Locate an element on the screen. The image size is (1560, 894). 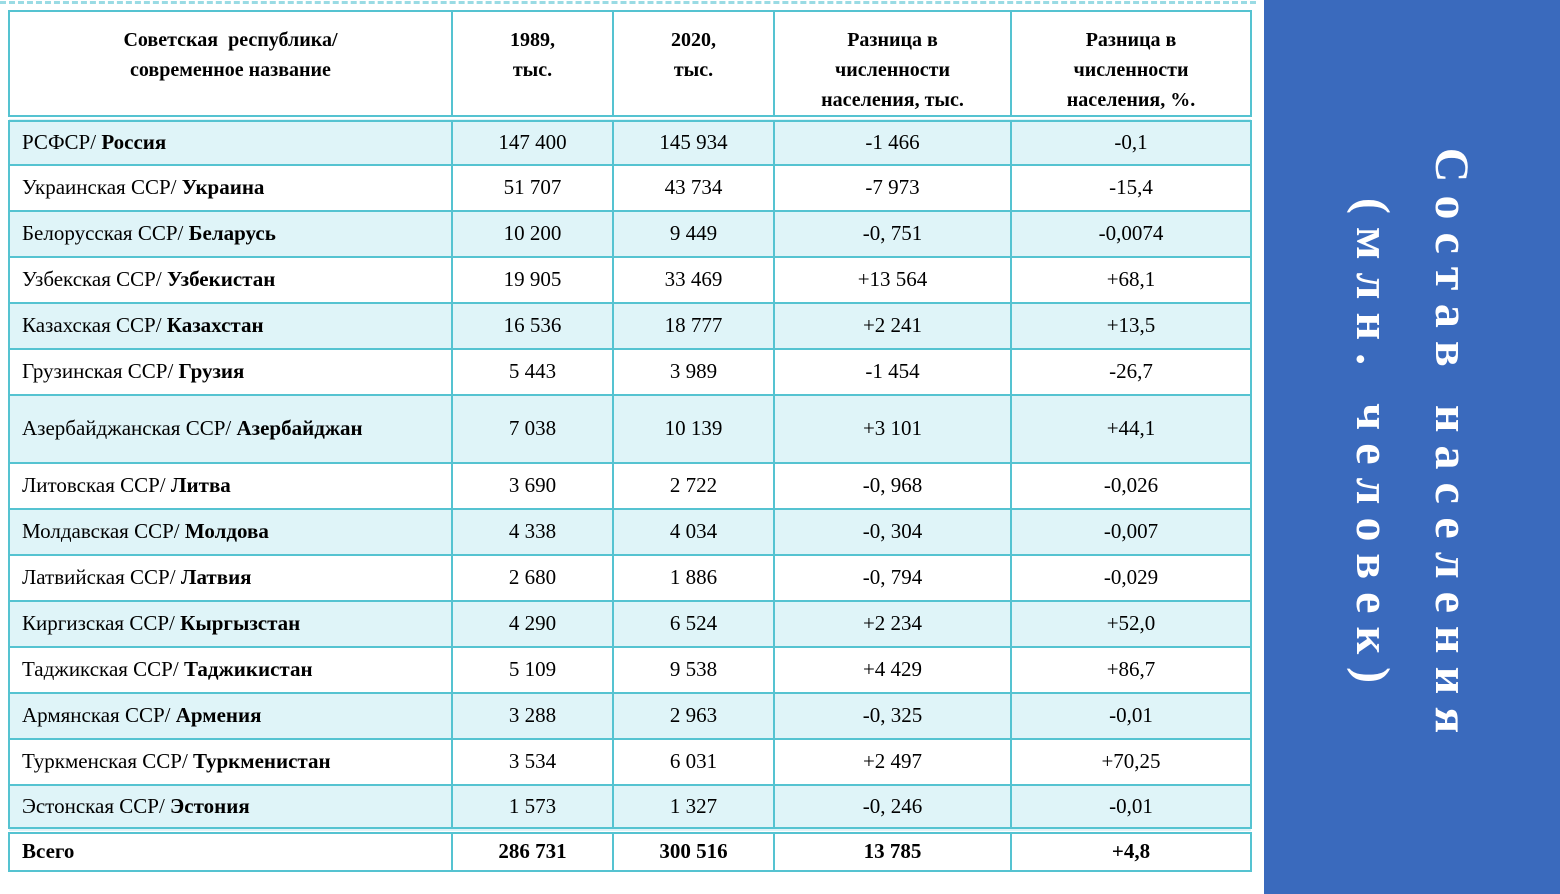
pop-2020-cell: 6 524 is located at coordinates (693, 623).